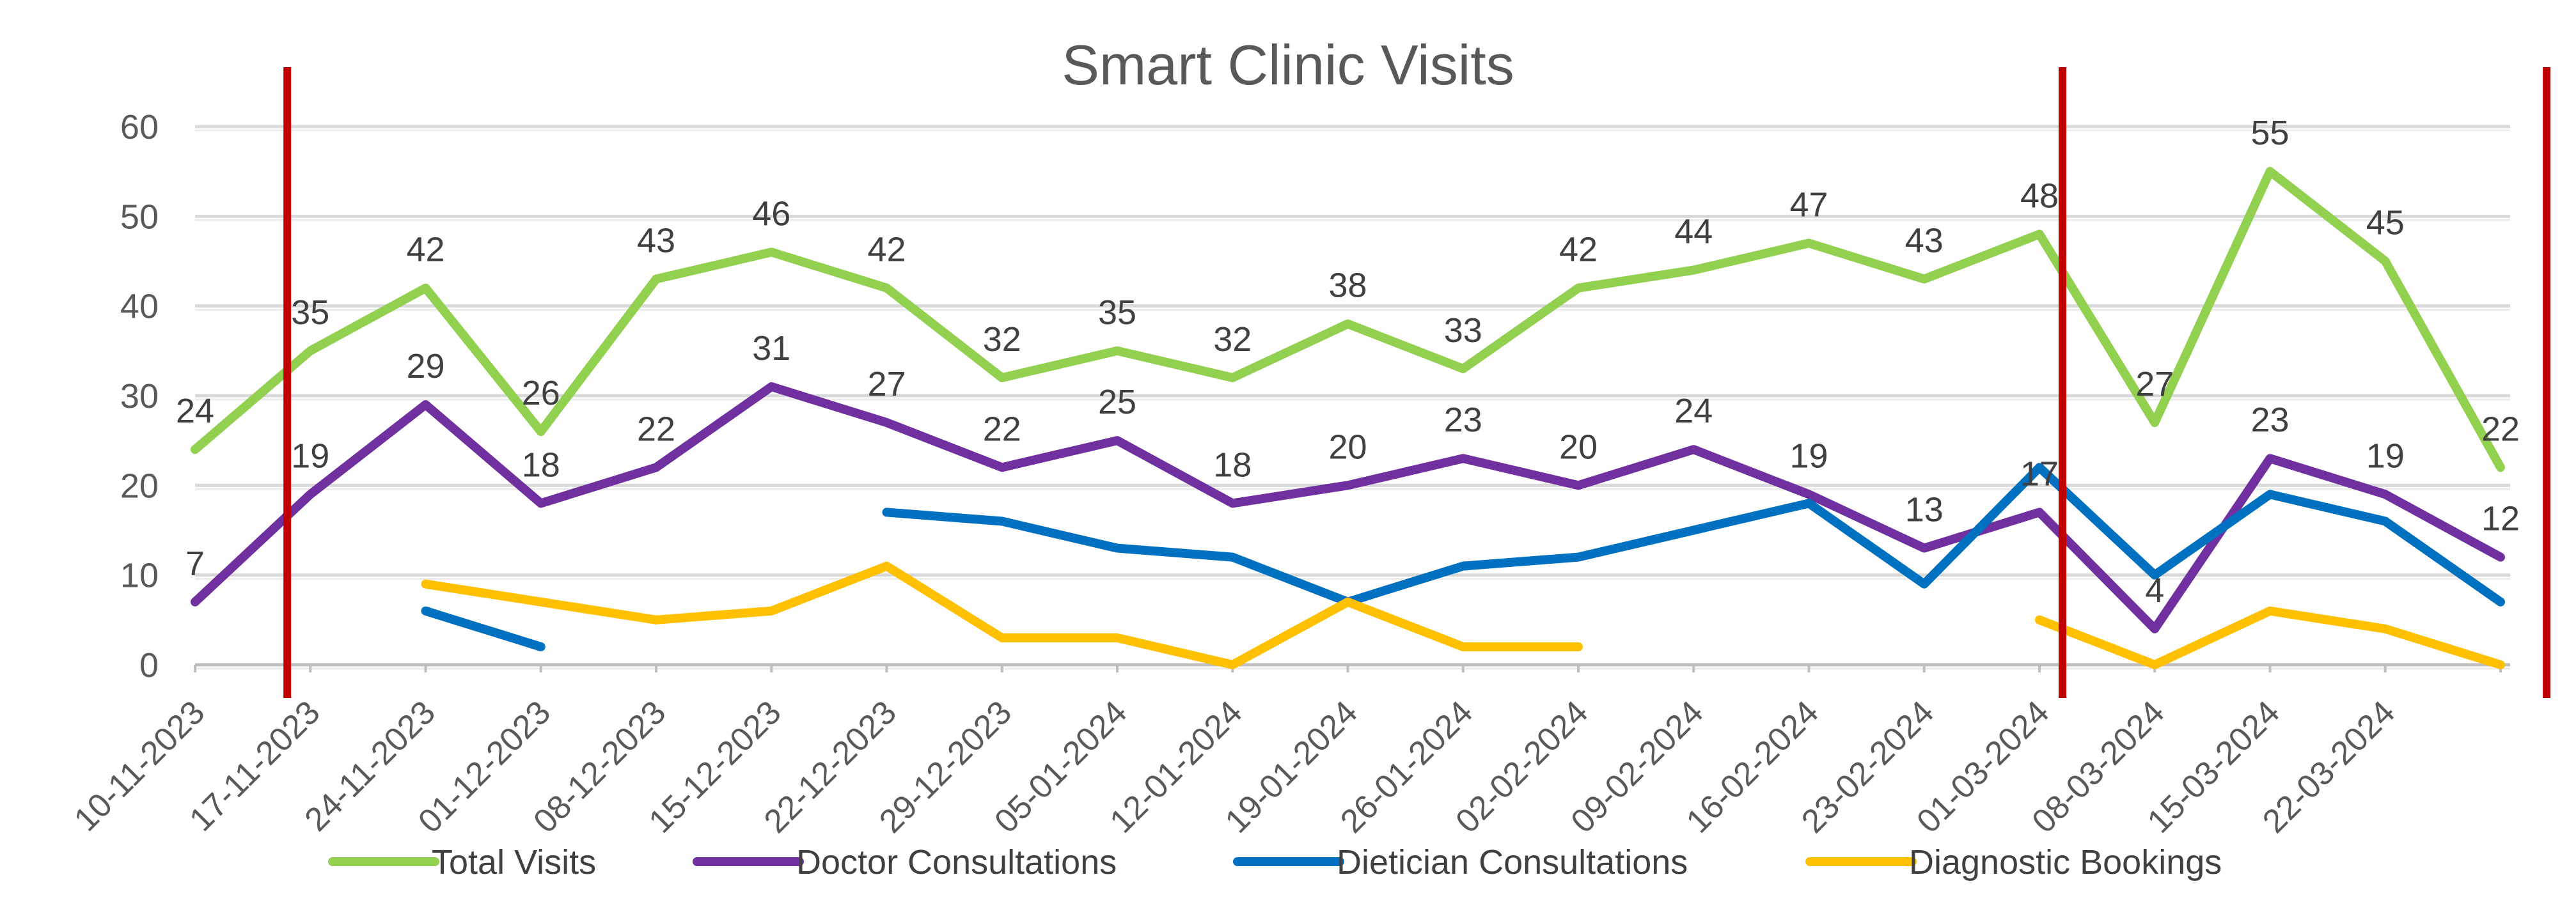 This screenshot has height=923, width=2576. I want to click on legend-item: Dietician Consultations, so click(1460, 862).